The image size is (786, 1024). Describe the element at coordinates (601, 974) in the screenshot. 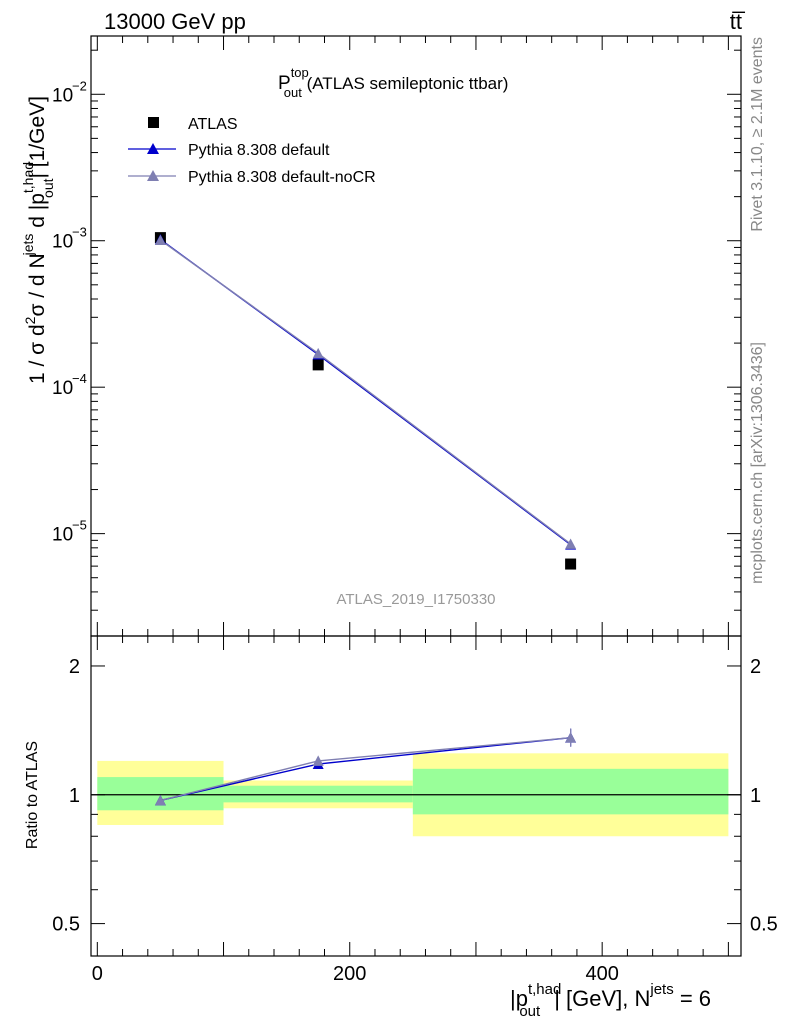

I see `x-tick-label: 400` at that location.